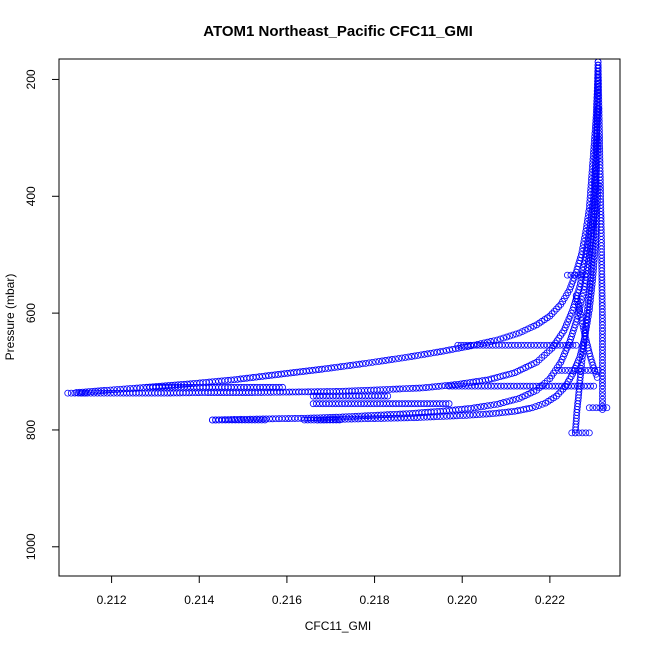 Image resolution: width=650 pixels, height=650 pixels. Describe the element at coordinates (31, 430) in the screenshot. I see `y-tick-label: 800` at that location.